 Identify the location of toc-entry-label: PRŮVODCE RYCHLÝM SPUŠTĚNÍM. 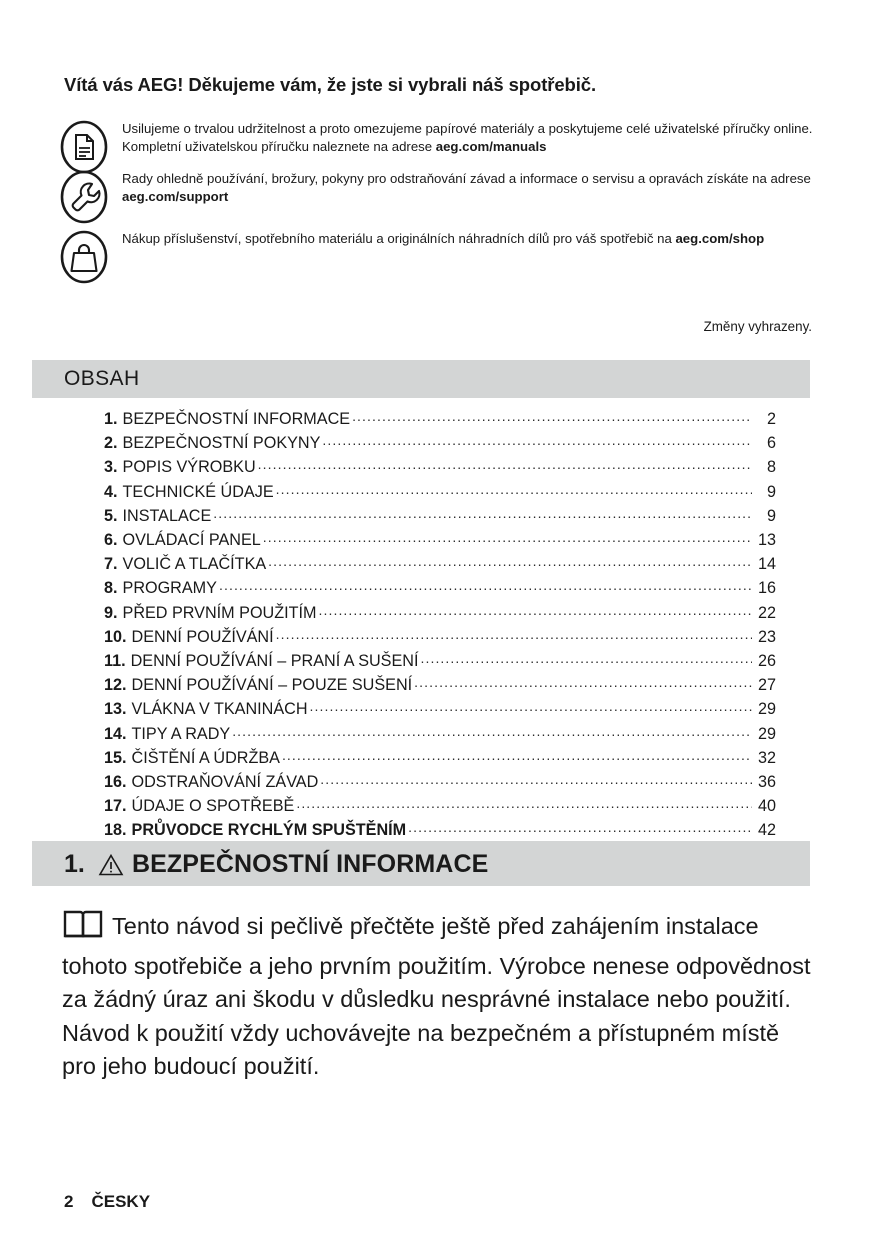
(269, 830).